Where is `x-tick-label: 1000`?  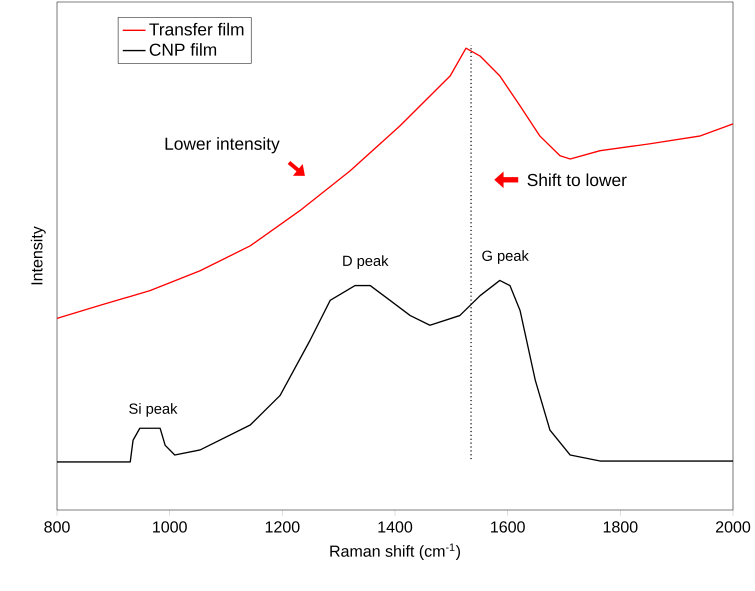 x-tick-label: 1000 is located at coordinates (170, 527).